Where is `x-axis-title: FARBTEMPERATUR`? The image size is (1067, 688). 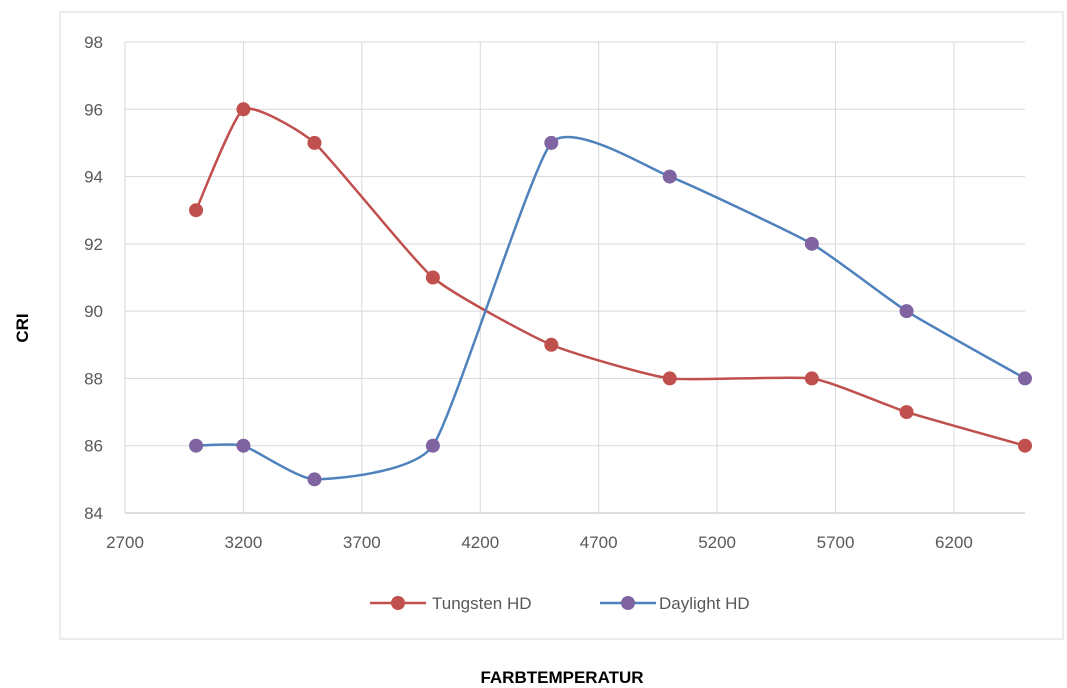
x-axis-title: FARBTEMPERATUR is located at coordinates (561, 677).